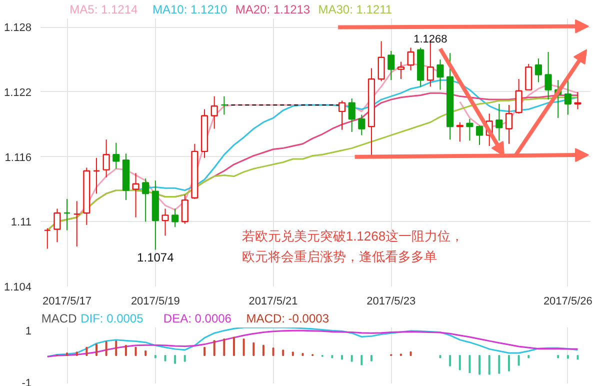 The height and width of the screenshot is (386, 604). Describe the element at coordinates (431, 40) in the screenshot. I see `annotation: 1.1268` at that location.